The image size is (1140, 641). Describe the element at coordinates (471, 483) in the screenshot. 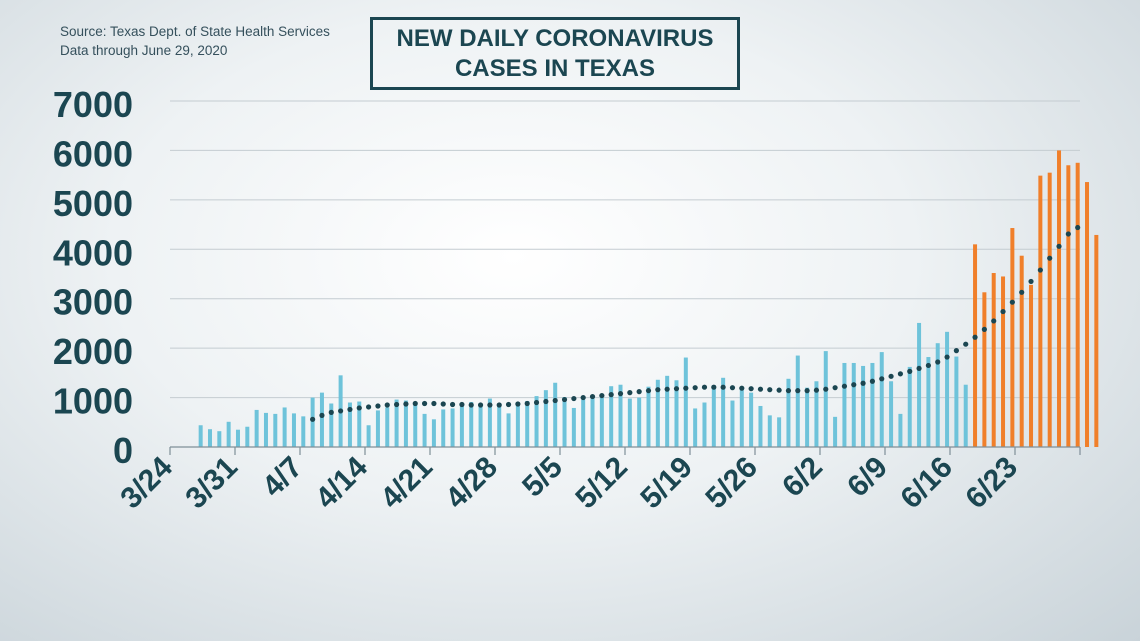

I see `x-tick-label: 4/28` at that location.